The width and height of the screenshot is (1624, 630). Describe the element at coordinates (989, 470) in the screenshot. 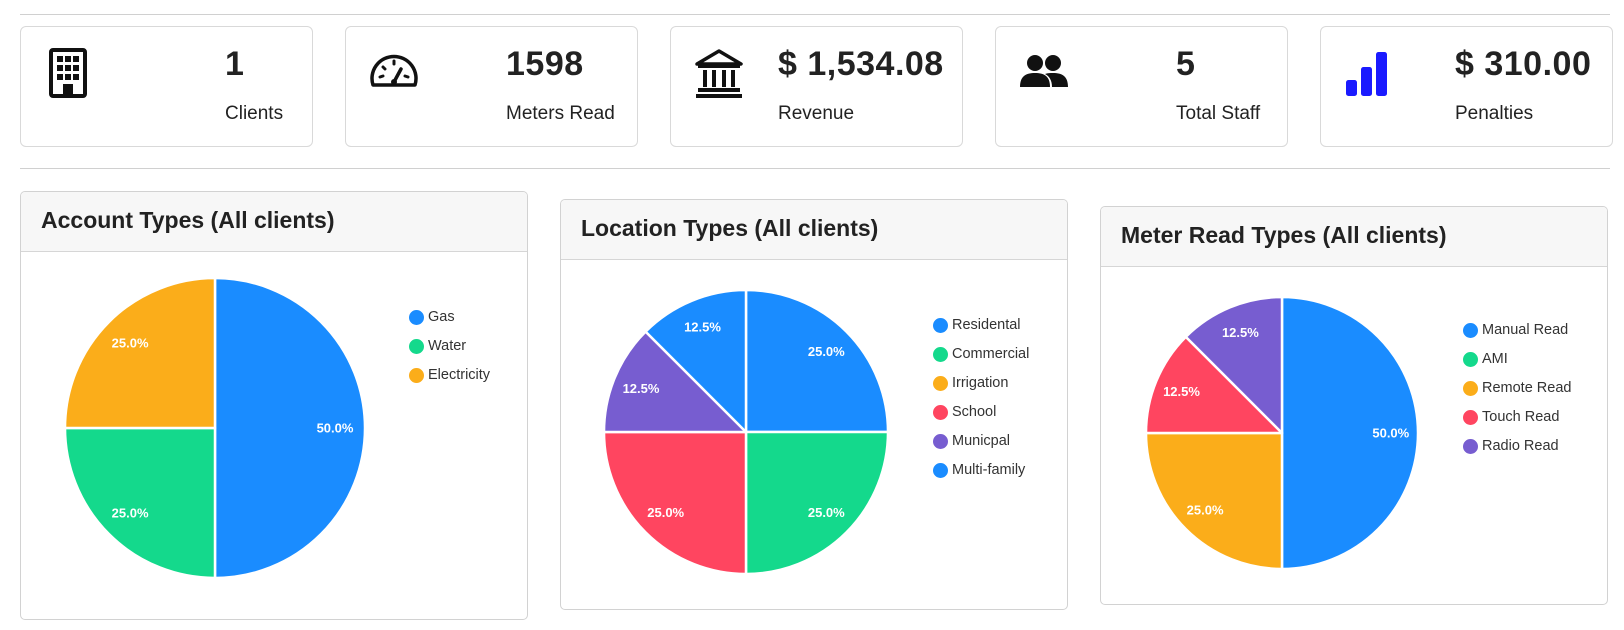

I see `legend-label: Multi-family` at that location.